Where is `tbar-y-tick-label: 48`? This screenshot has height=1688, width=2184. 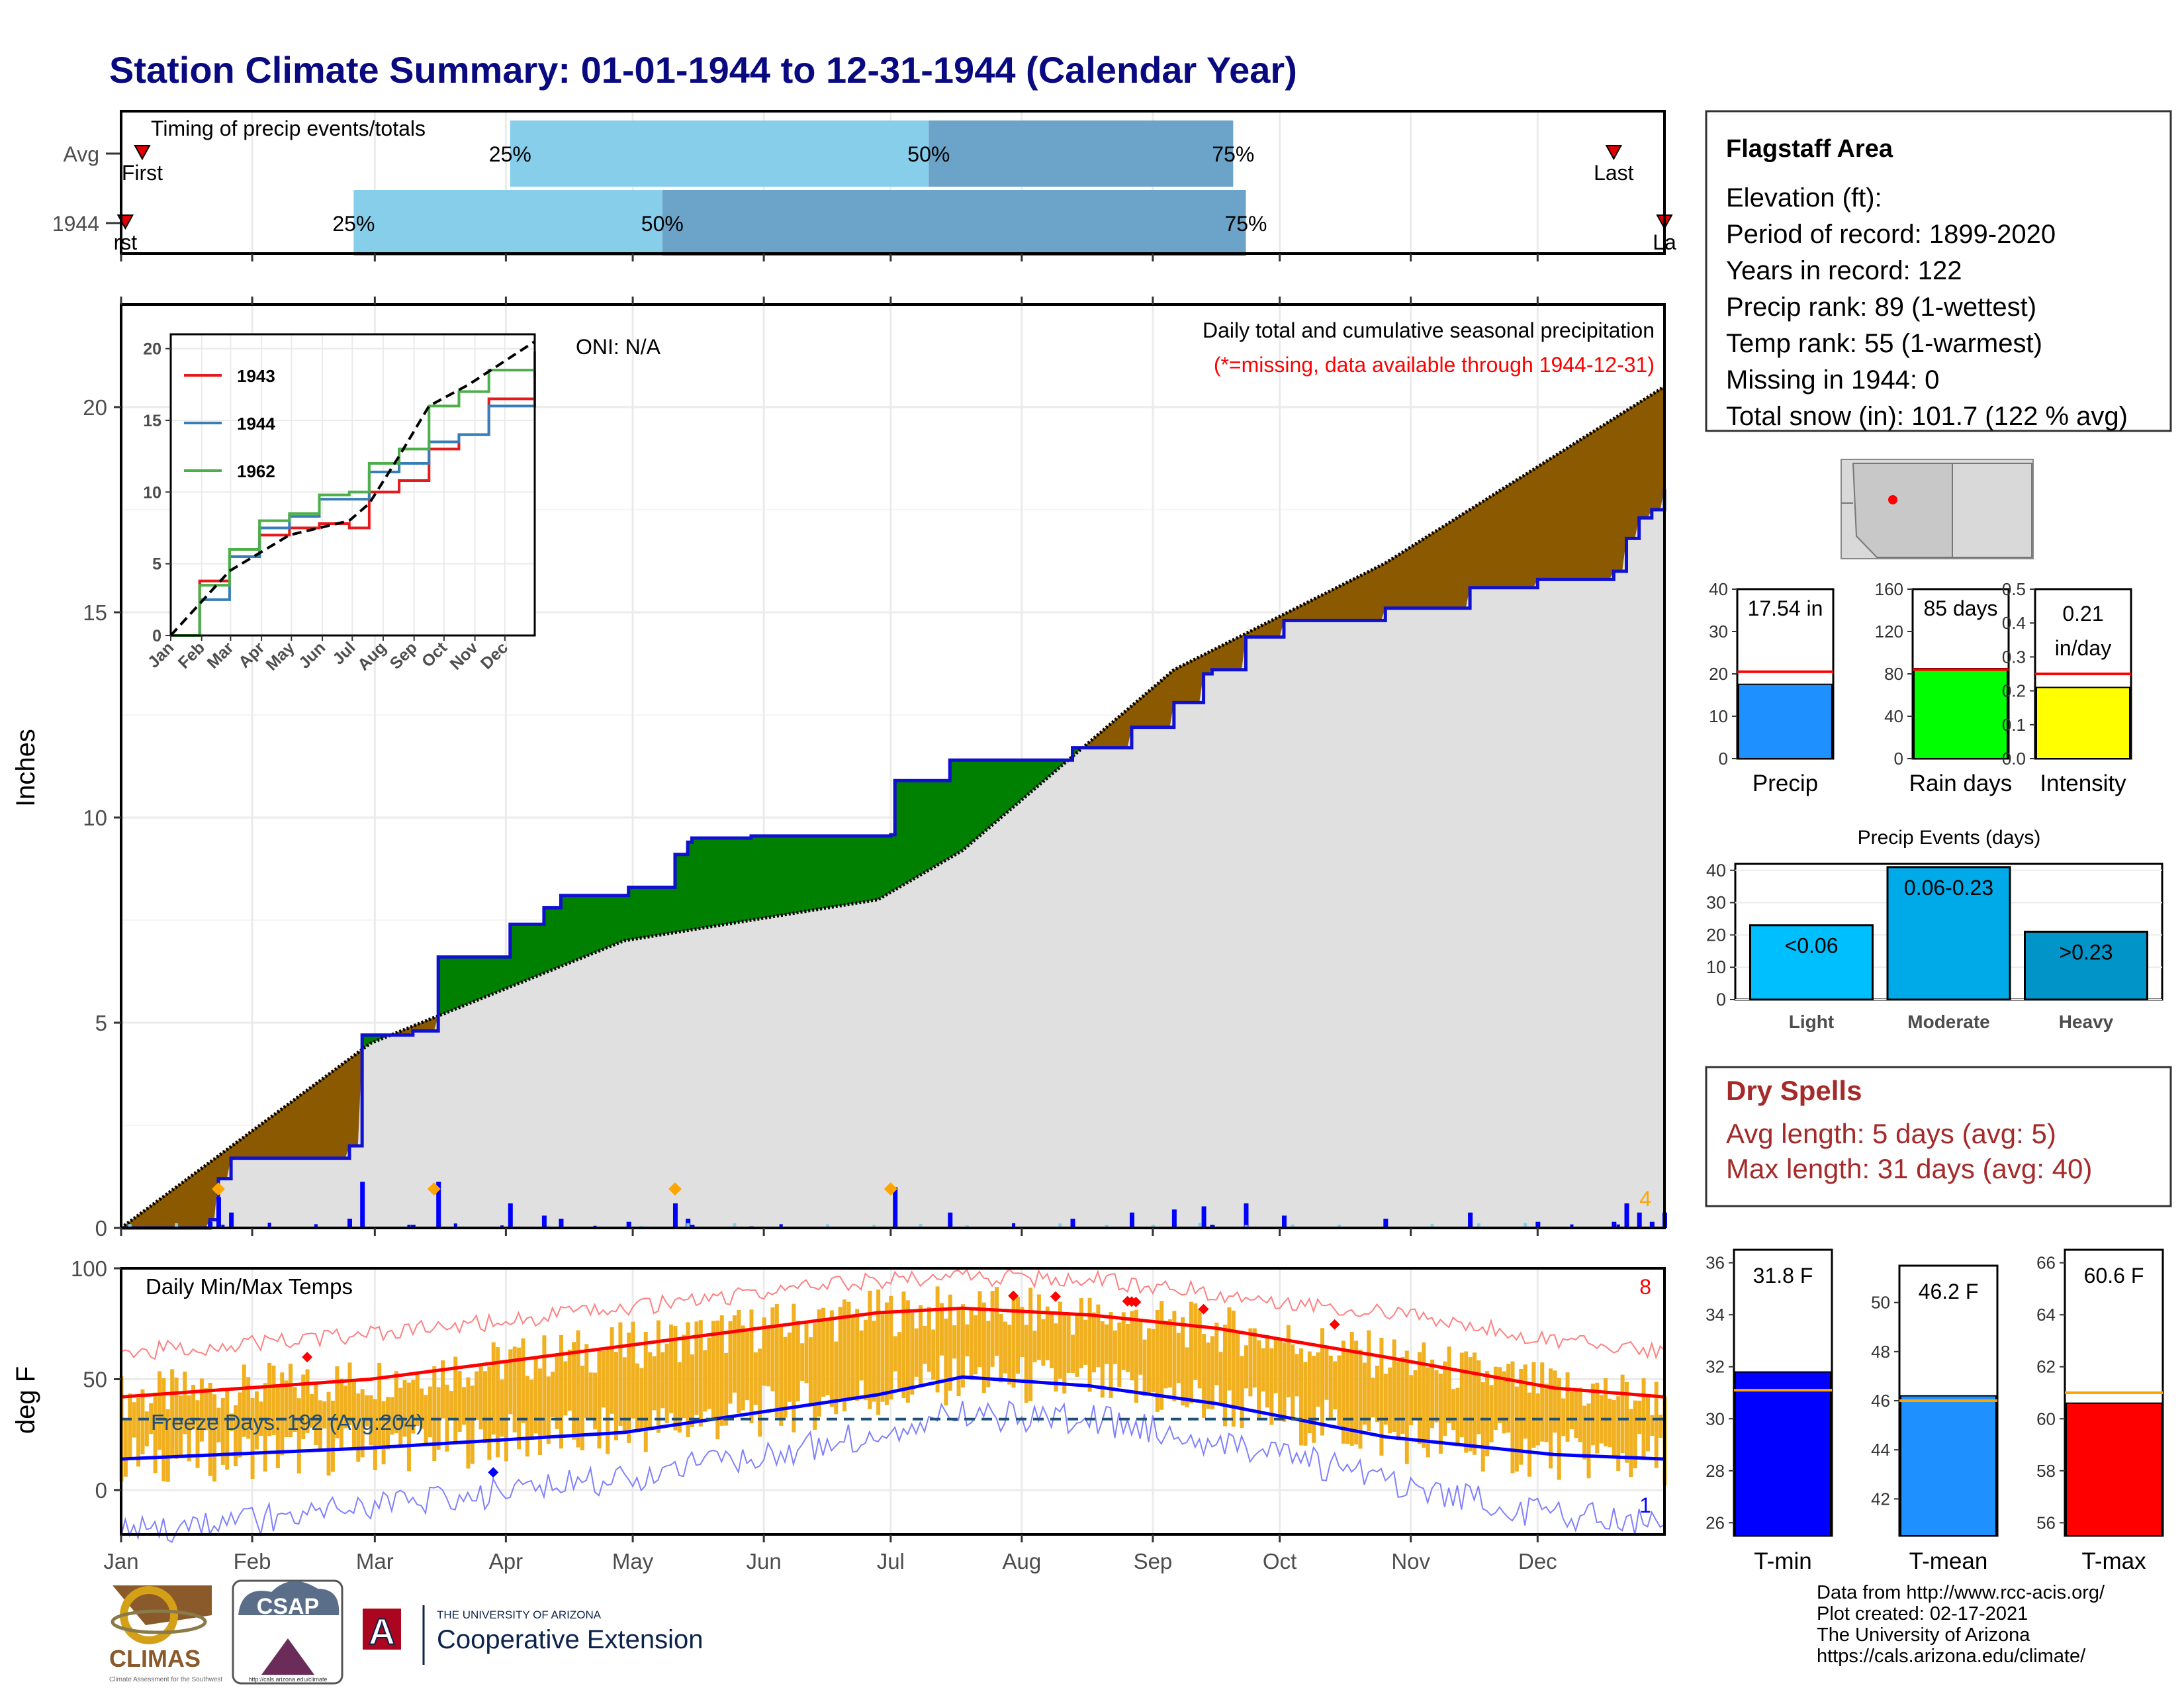
tbar-y-tick-label: 48 is located at coordinates (1880, 1352).